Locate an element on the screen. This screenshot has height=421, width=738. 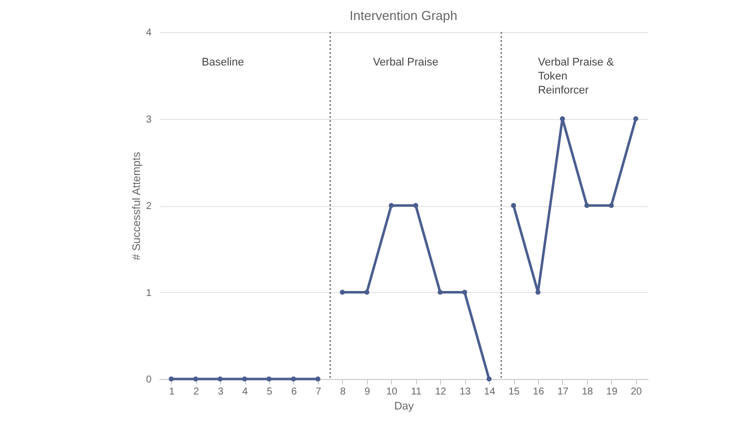
x-tick-label: 15 is located at coordinates (514, 392).